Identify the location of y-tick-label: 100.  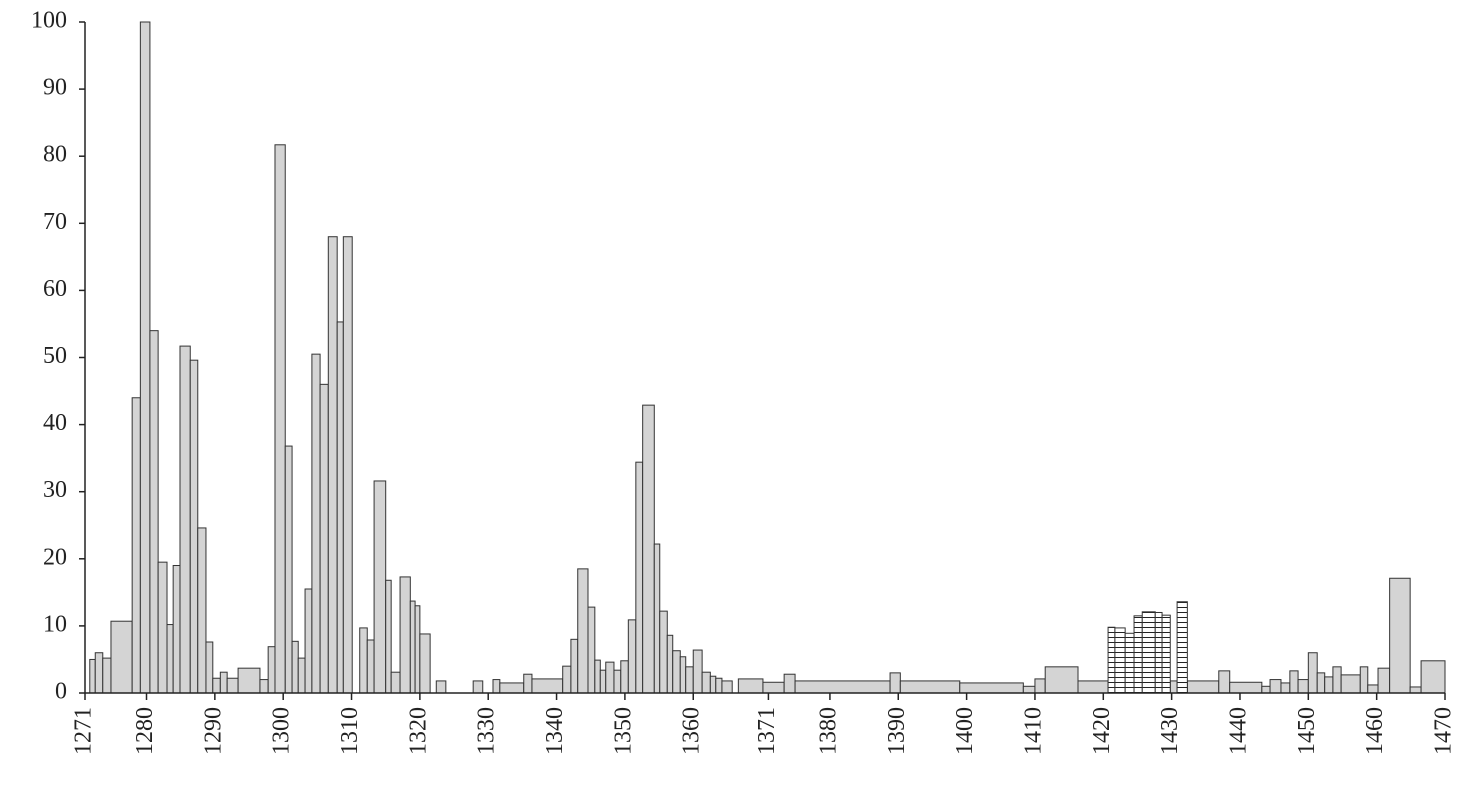
(49, 21).